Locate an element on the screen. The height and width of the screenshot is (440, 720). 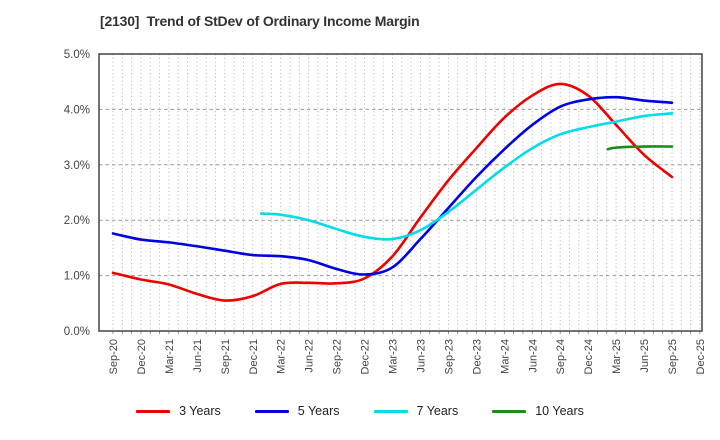
series-line-10-years is located at coordinates (640, 148).